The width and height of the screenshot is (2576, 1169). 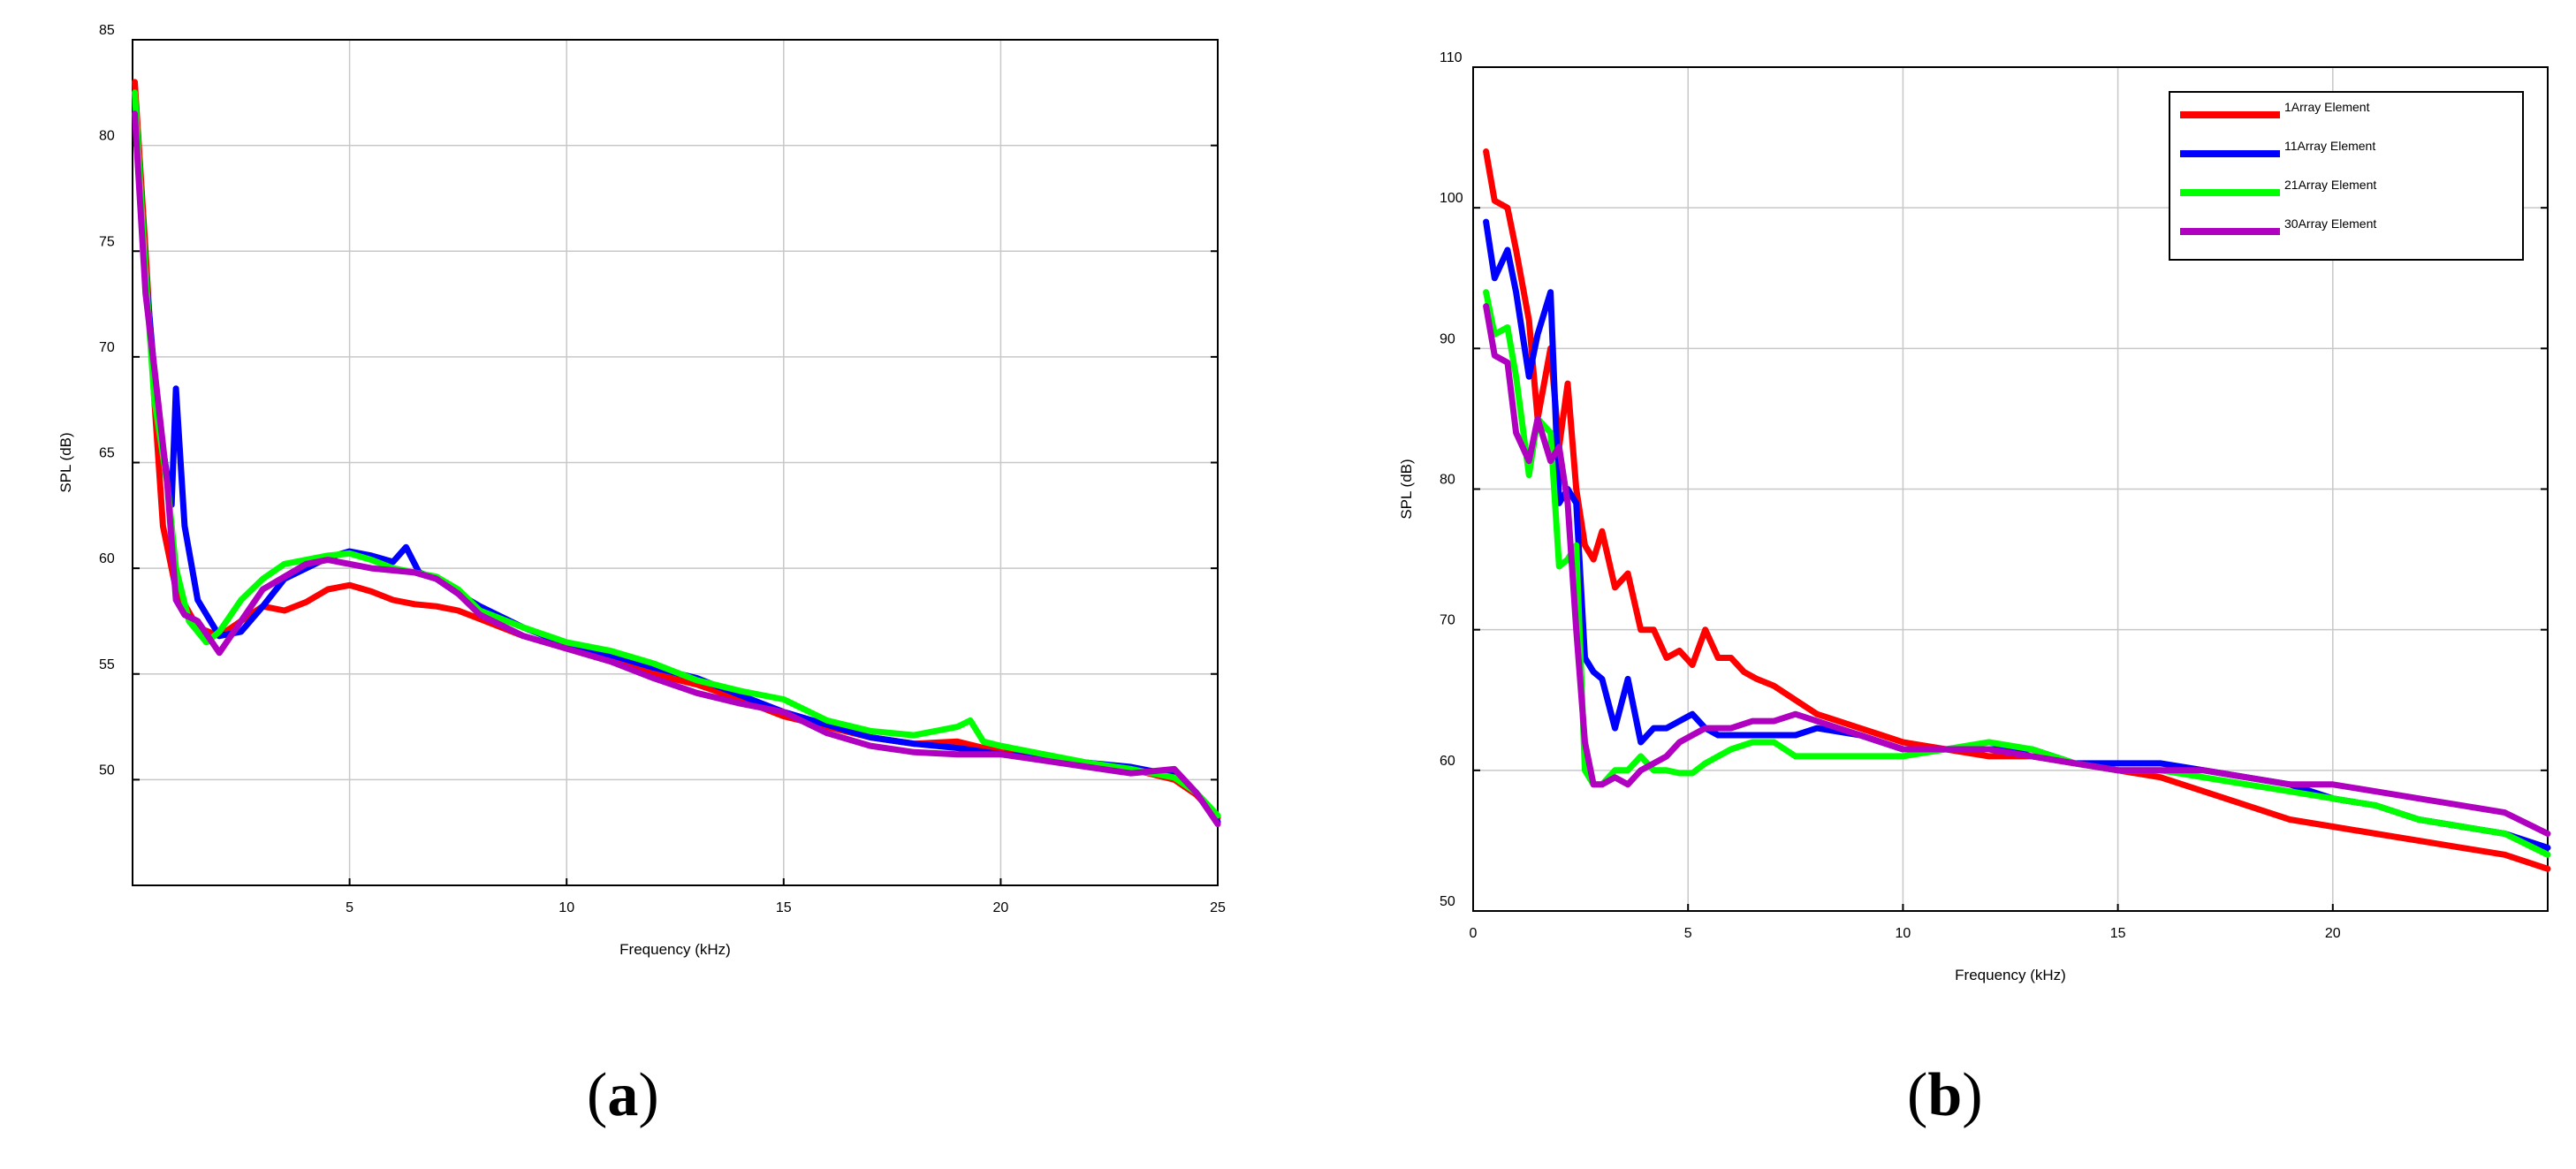 What do you see at coordinates (2346, 176) in the screenshot?
I see `chart-b-legend-box` at bounding box center [2346, 176].